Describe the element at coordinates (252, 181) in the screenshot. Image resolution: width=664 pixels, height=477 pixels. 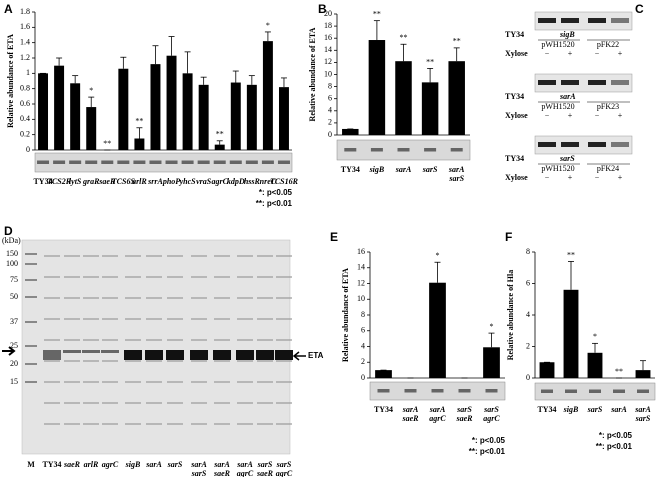
I see `x-tick-label: hssR` at that location.